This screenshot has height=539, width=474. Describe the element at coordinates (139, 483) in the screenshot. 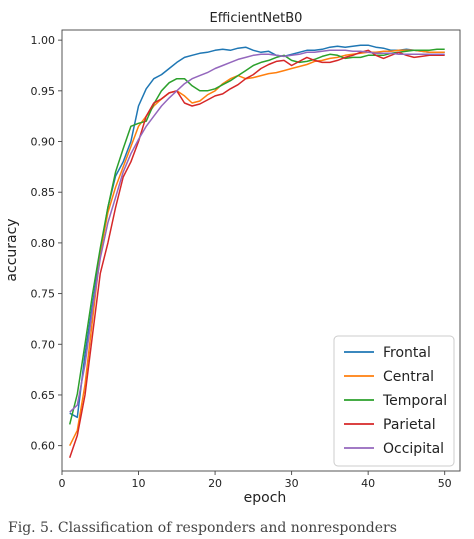

I see `x-tick-label: 10` at that location.